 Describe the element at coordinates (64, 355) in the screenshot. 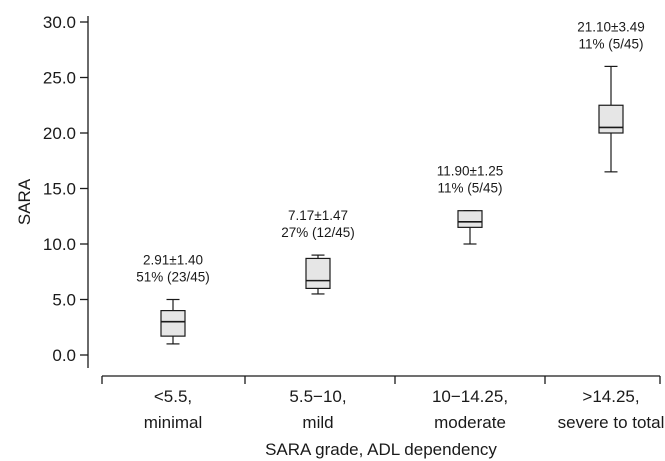

I see `y-tick-label: 0.0` at that location.